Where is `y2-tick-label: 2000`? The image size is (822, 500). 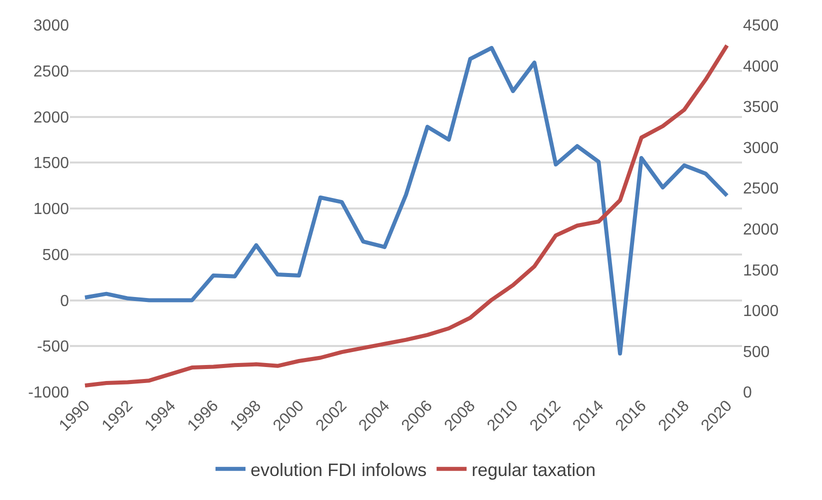 y2-tick-label: 2000 is located at coordinates (761, 229).